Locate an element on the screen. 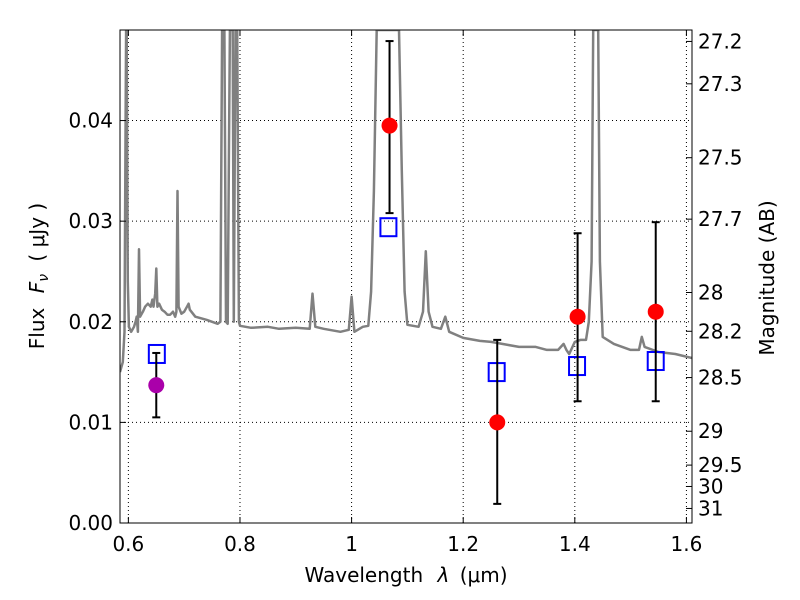 This screenshot has width=800, height=600. y2-tick-label: 27.7 is located at coordinates (720, 219).